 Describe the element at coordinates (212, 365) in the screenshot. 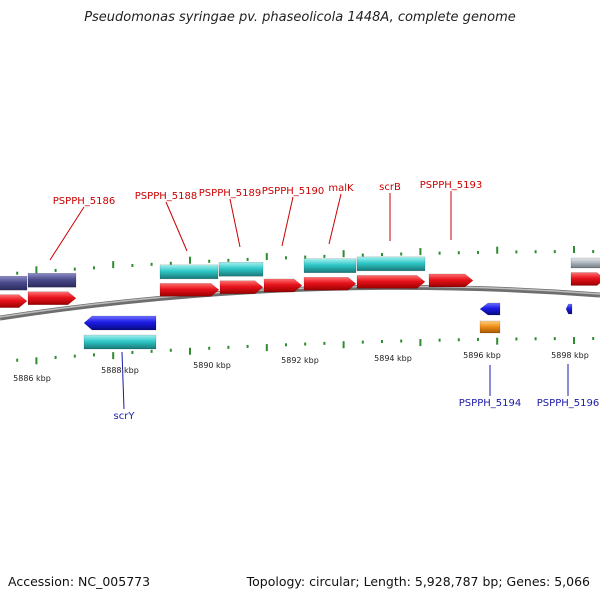

I see `scale-label: 5890 kbp` at that location.